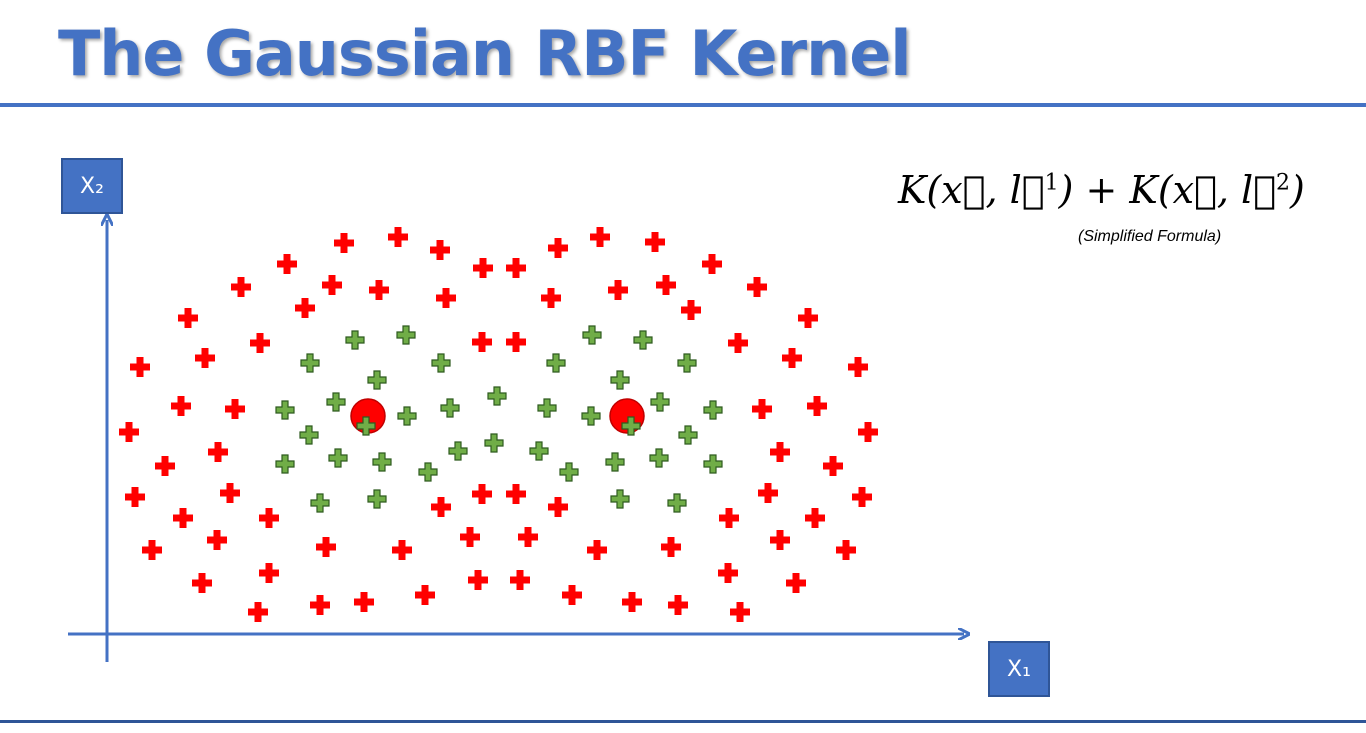 The width and height of the screenshot is (1366, 733). Describe the element at coordinates (1259, 190) in the screenshot. I see `formula-l2: l⃗` at that location.